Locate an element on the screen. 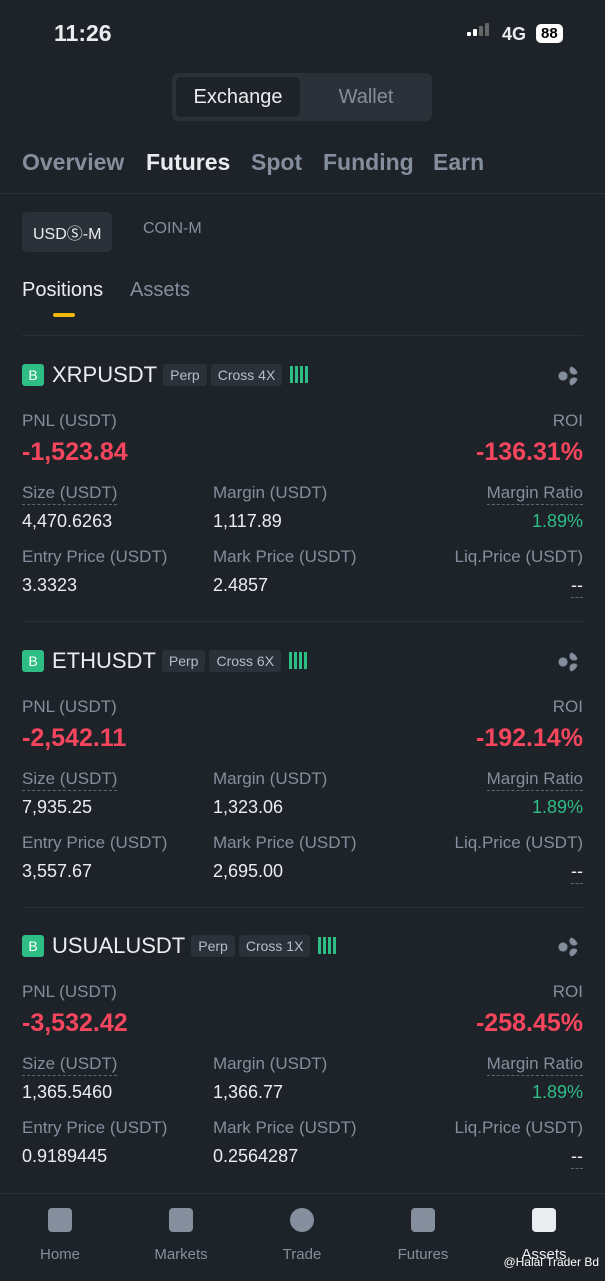 Image resolution: width=605 pixels, height=1281 pixels. status-time: 11:26 is located at coordinates (83, 33).